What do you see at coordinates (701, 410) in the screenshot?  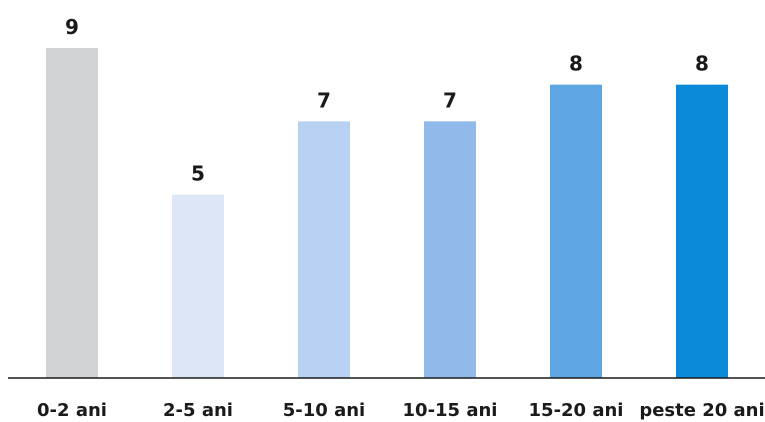 I see `x-tick-label: peste 20 ani` at bounding box center [701, 410].